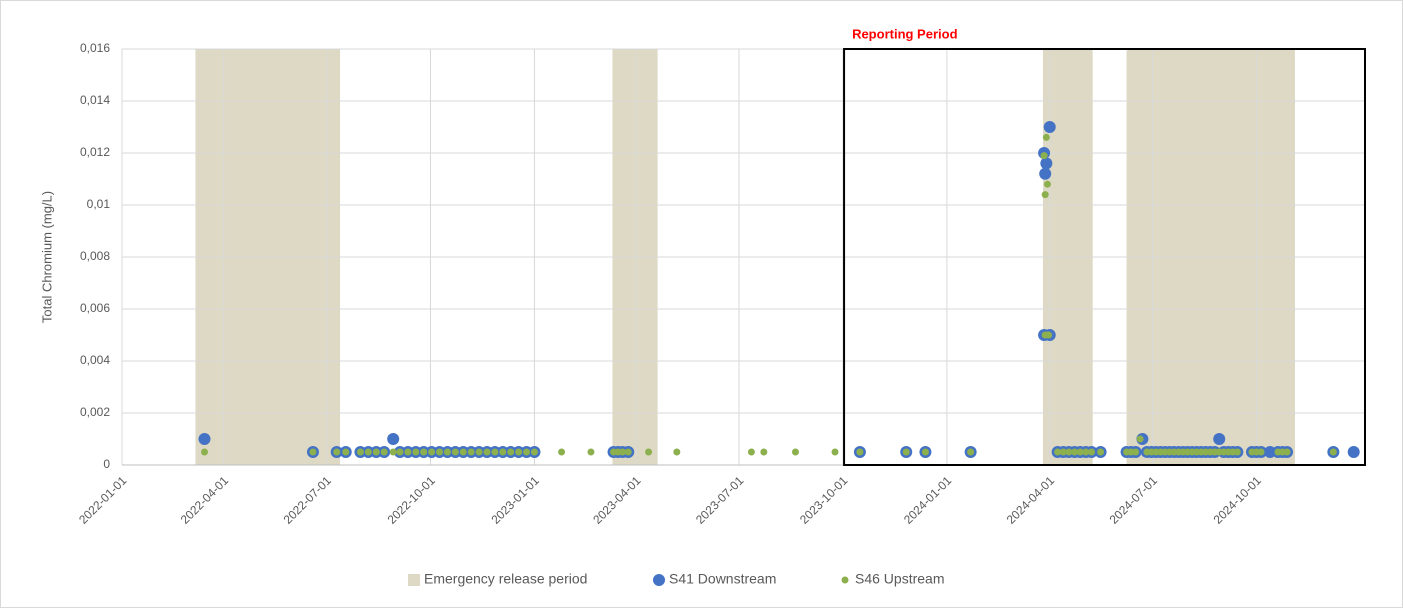 The image size is (1403, 608). Describe the element at coordinates (95, 308) in the screenshot. I see `y-tick-label: 0,006` at that location.